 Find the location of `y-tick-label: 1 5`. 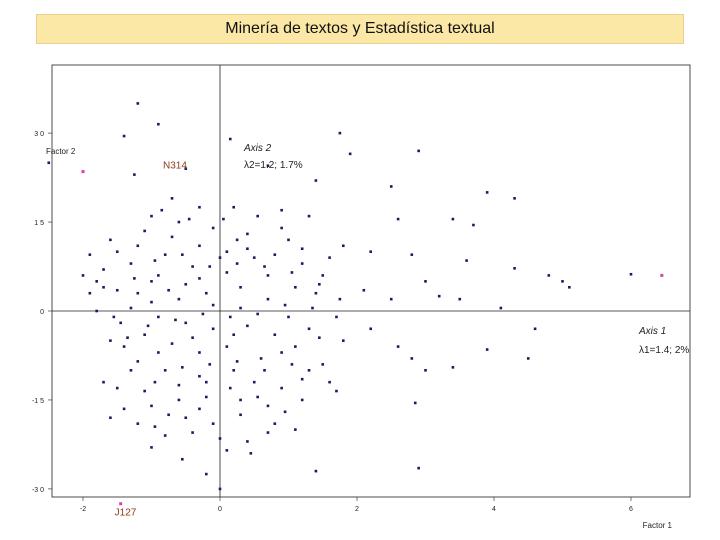

y-tick-label: 1 5 is located at coordinates (39, 223).